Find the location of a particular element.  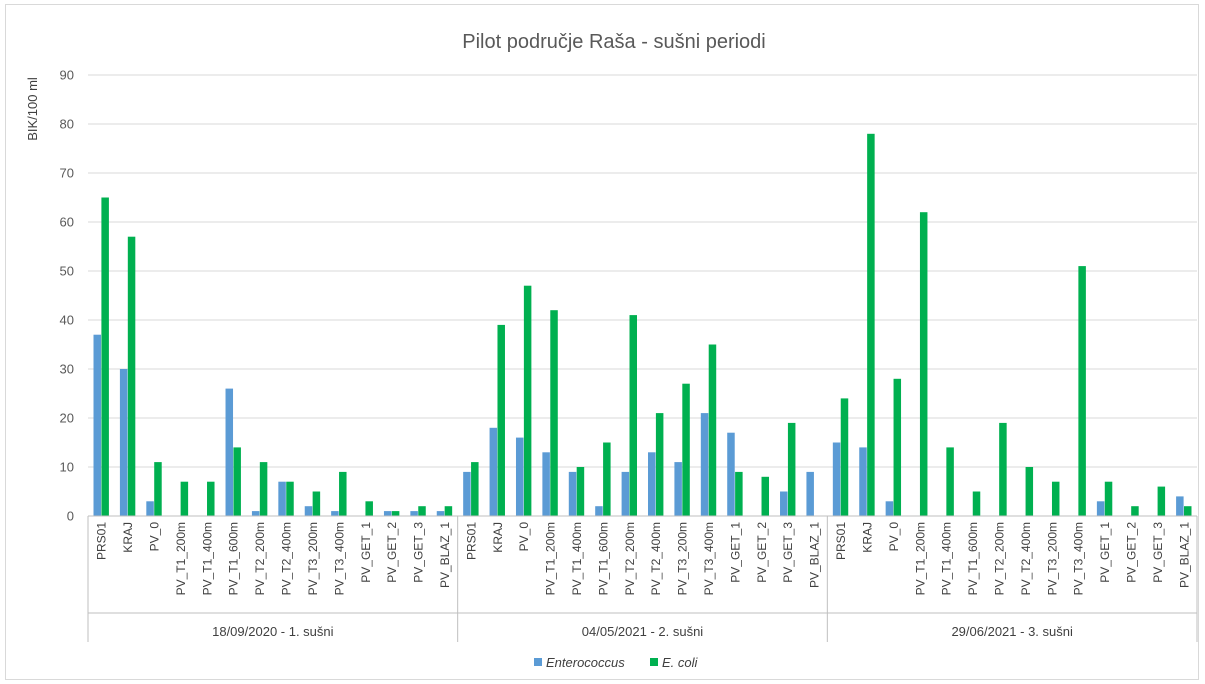

y-tick-label: 40 is located at coordinates (67, 320).